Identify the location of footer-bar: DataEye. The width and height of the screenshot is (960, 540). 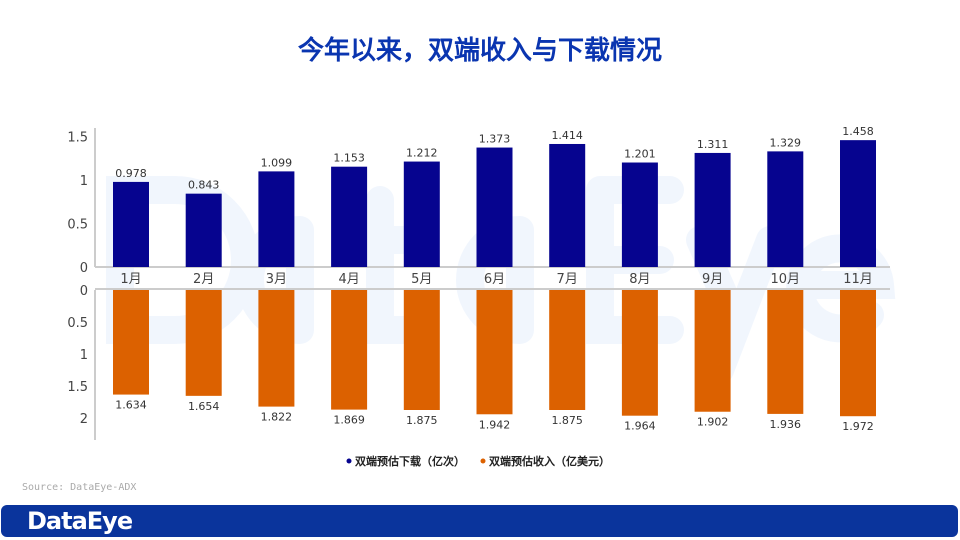
(479, 521).